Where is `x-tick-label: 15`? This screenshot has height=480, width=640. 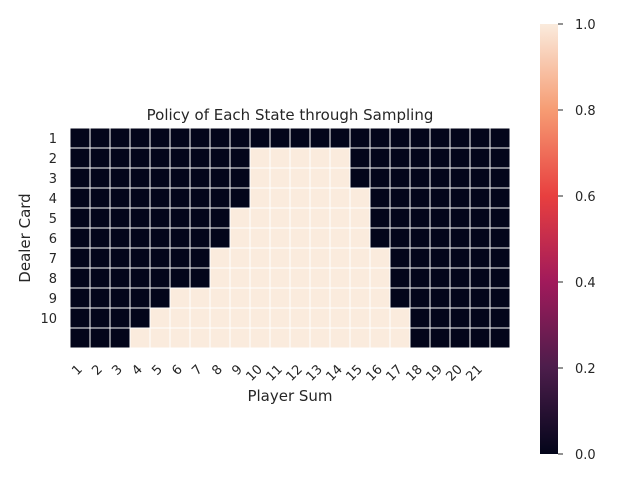 x-tick-label: 15 is located at coordinates (355, 373).